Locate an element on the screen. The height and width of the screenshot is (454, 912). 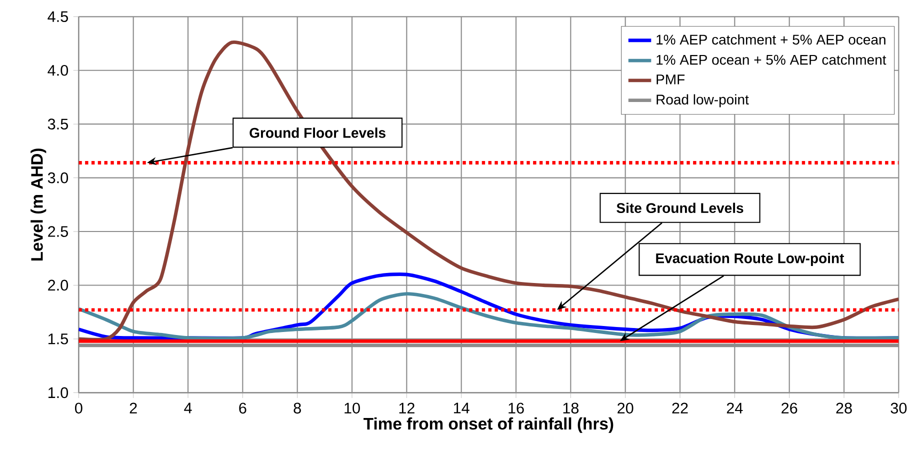
x-tick-label: 4 is located at coordinates (188, 408).